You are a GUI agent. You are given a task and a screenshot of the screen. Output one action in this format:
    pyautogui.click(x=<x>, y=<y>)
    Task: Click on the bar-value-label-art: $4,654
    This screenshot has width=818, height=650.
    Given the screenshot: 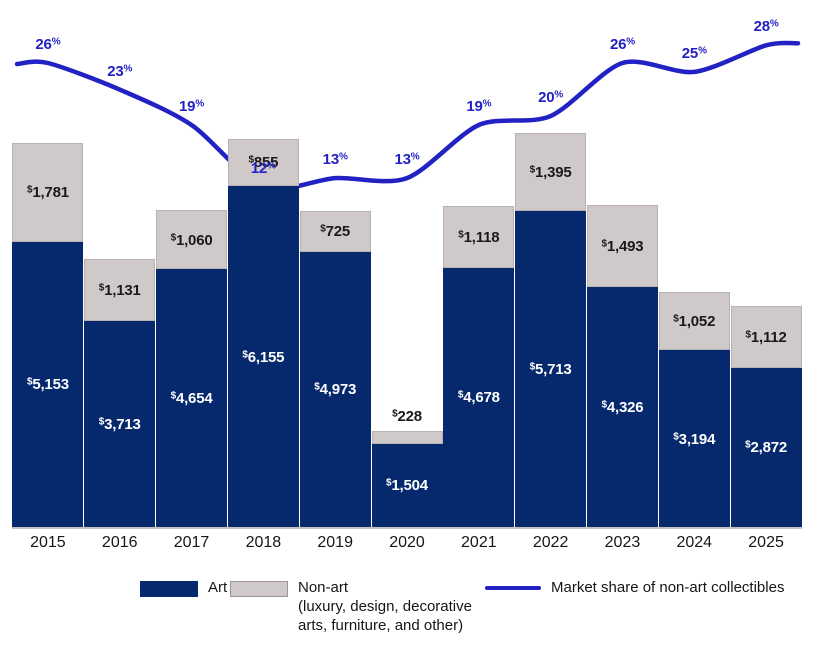 What is the action you would take?
    pyautogui.click(x=191, y=399)
    